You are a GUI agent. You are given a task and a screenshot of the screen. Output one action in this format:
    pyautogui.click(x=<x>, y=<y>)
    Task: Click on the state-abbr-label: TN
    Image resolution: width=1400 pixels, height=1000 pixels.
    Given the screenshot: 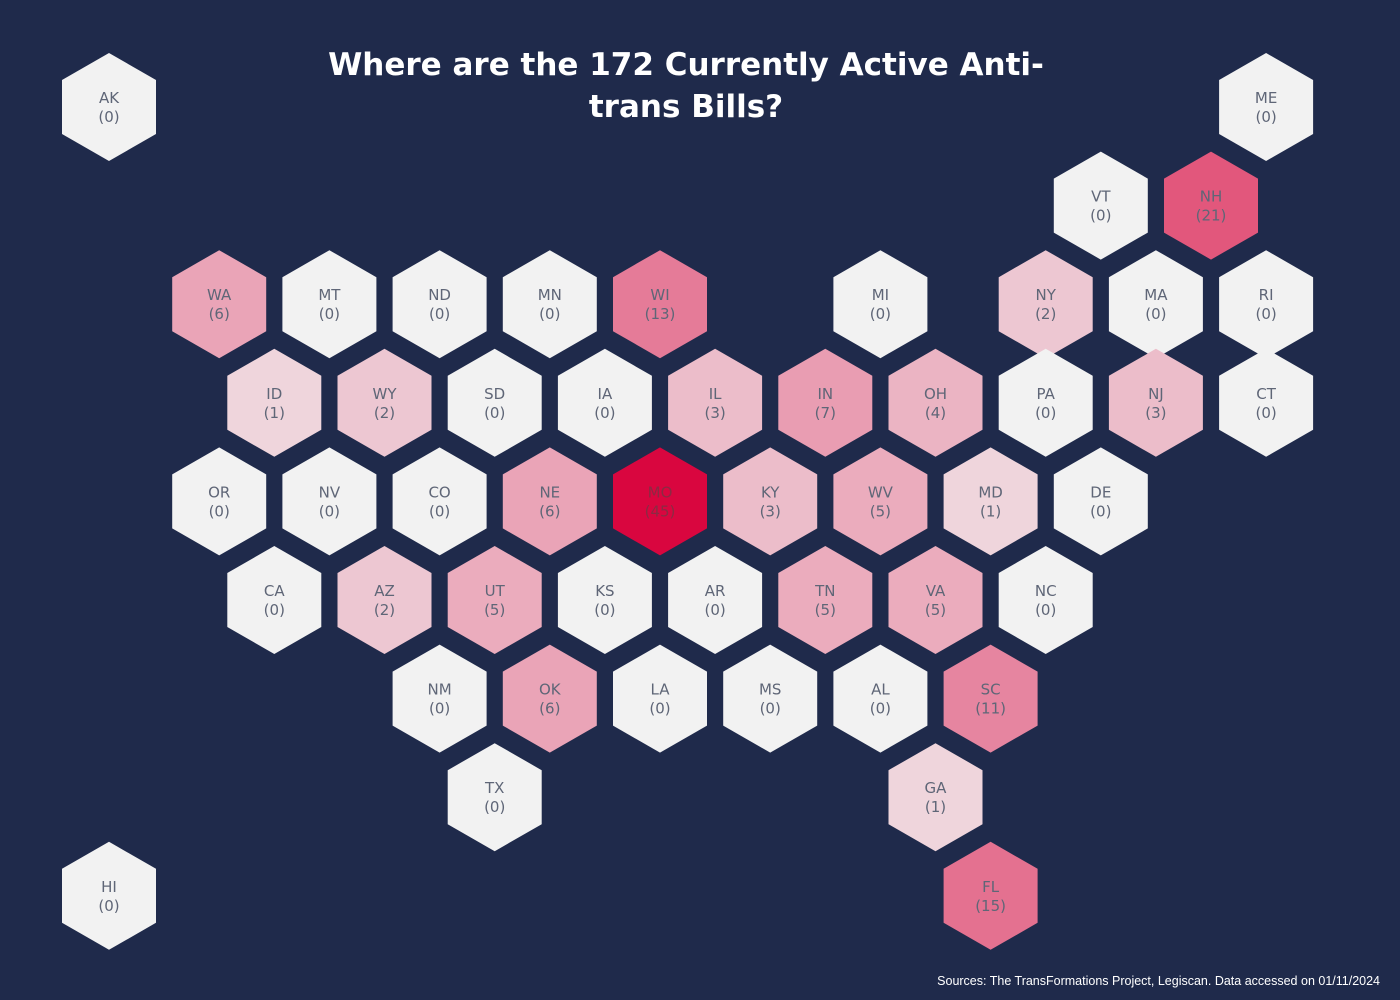 What is the action you would take?
    pyautogui.click(x=824, y=591)
    